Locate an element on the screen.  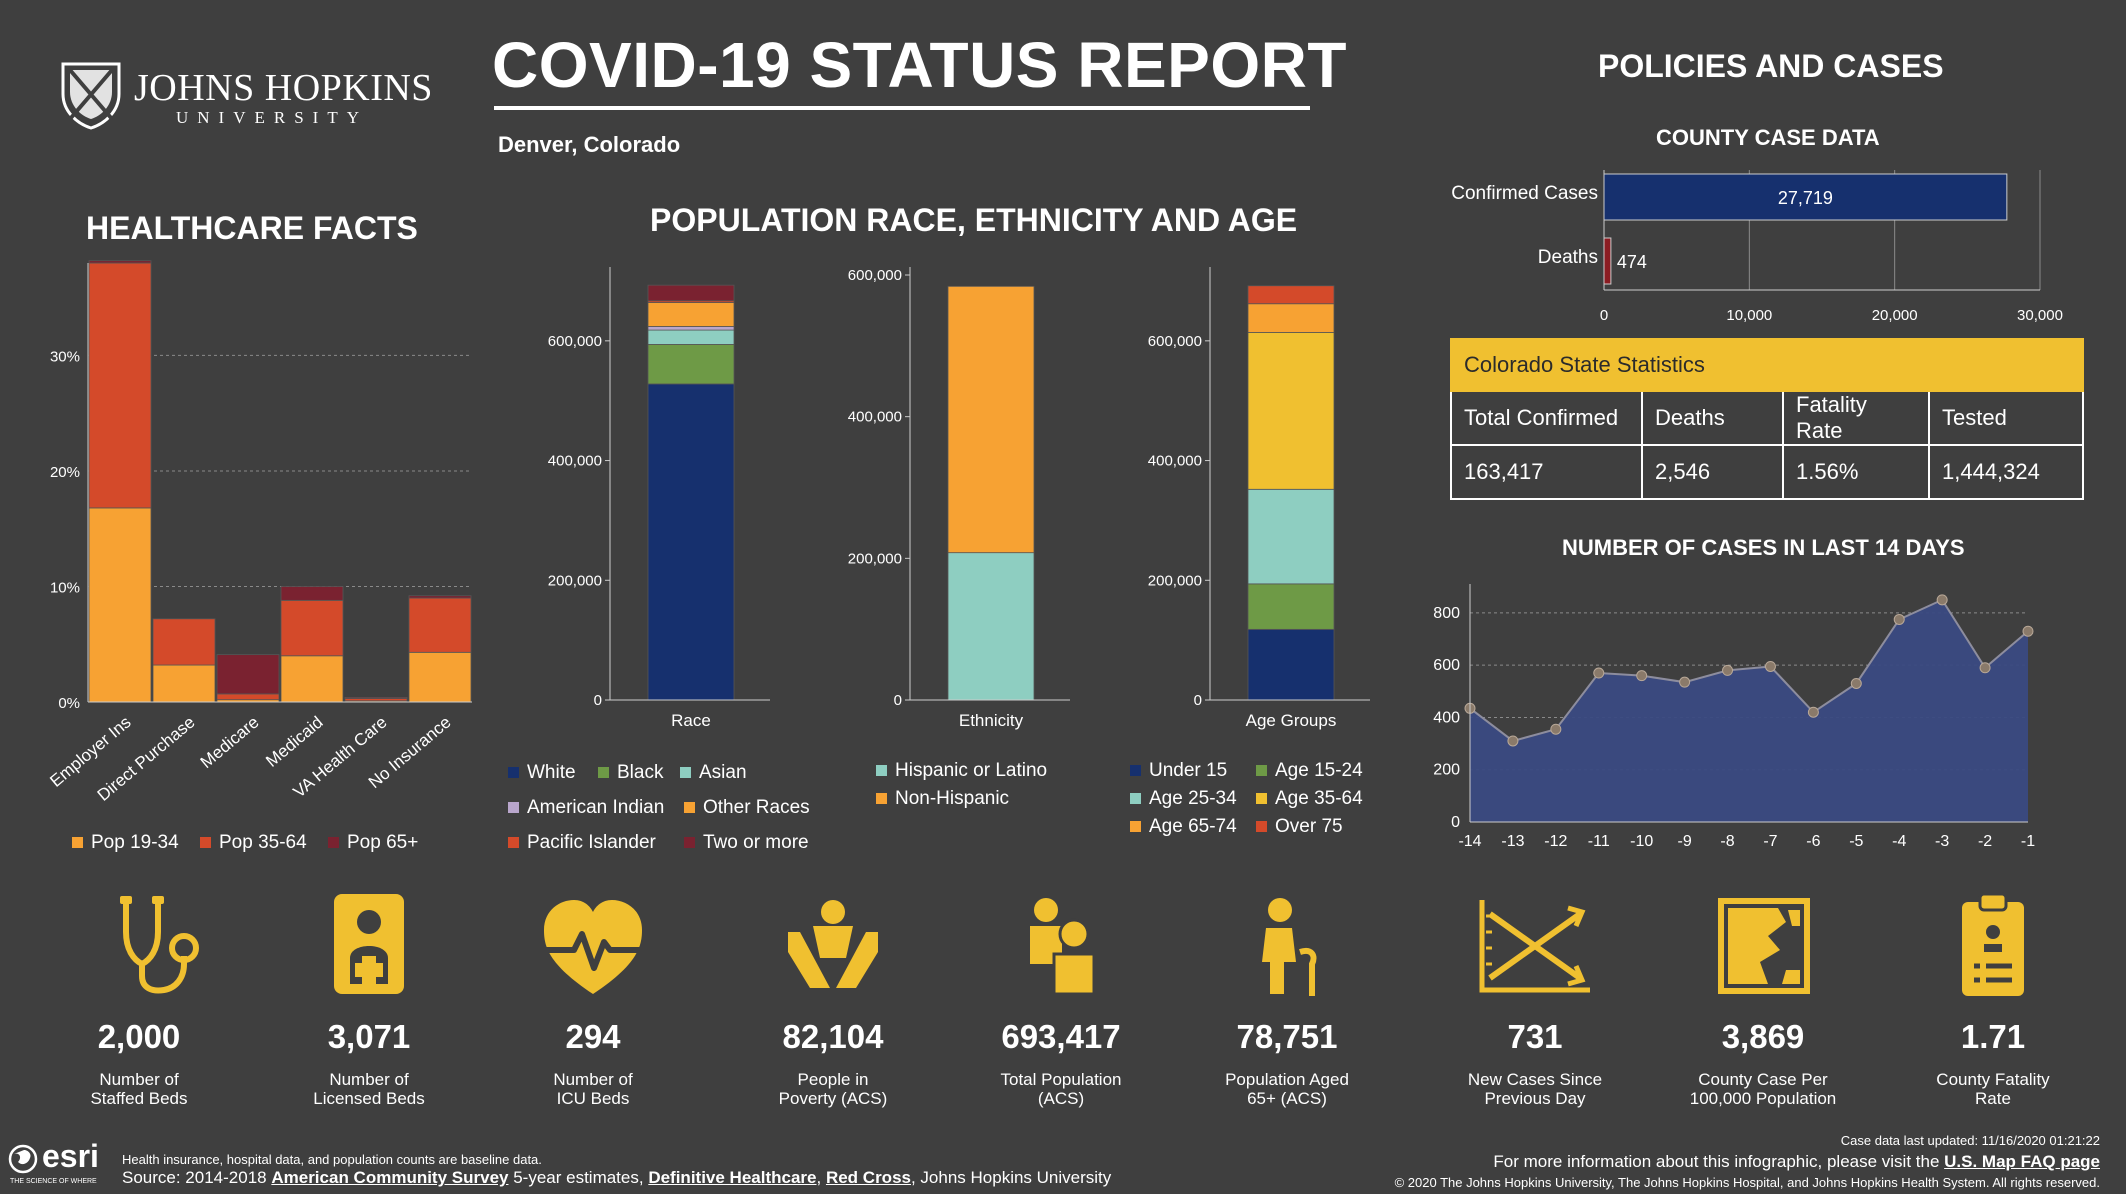
stat-fatality-rate: 1.71 County Fatality Rate is located at coordinates (1993, 1063).